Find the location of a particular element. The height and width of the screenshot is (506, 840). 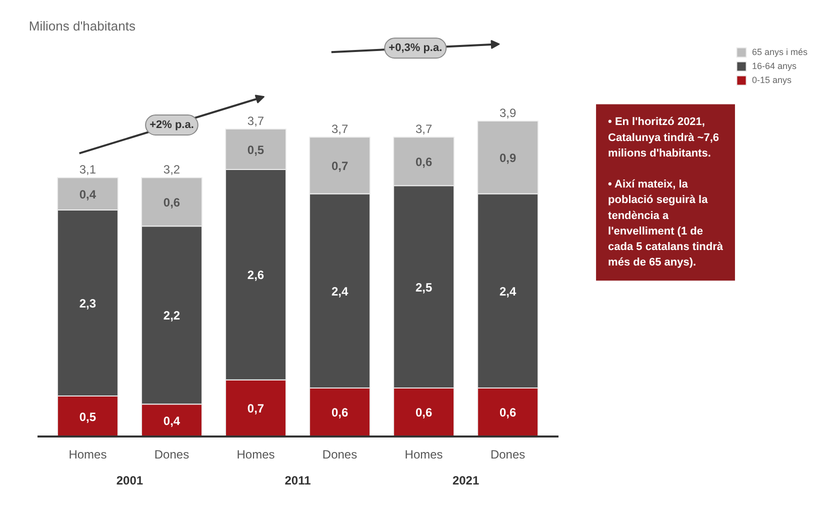

text: 2011 is located at coordinates (298, 481).